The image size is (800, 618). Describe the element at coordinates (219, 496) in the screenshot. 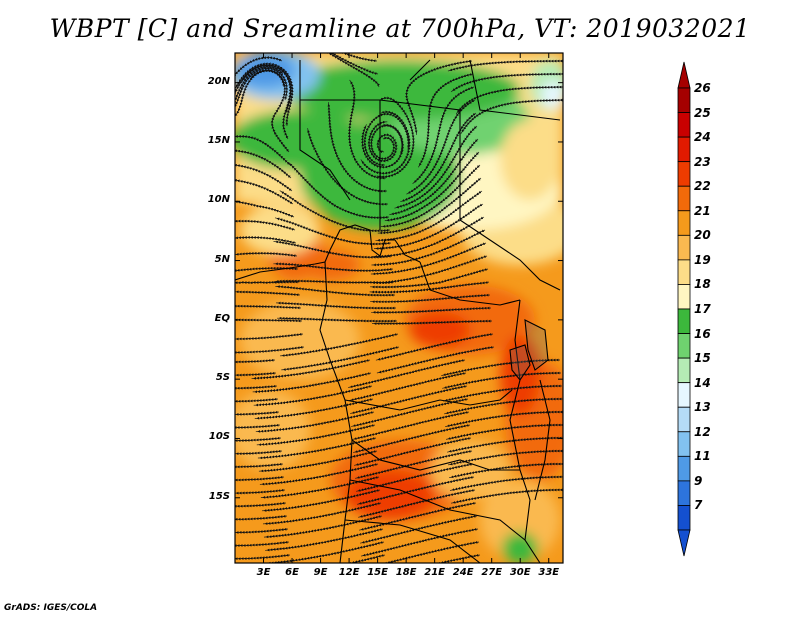

I see `lat-tick-label: 15S` at that location.